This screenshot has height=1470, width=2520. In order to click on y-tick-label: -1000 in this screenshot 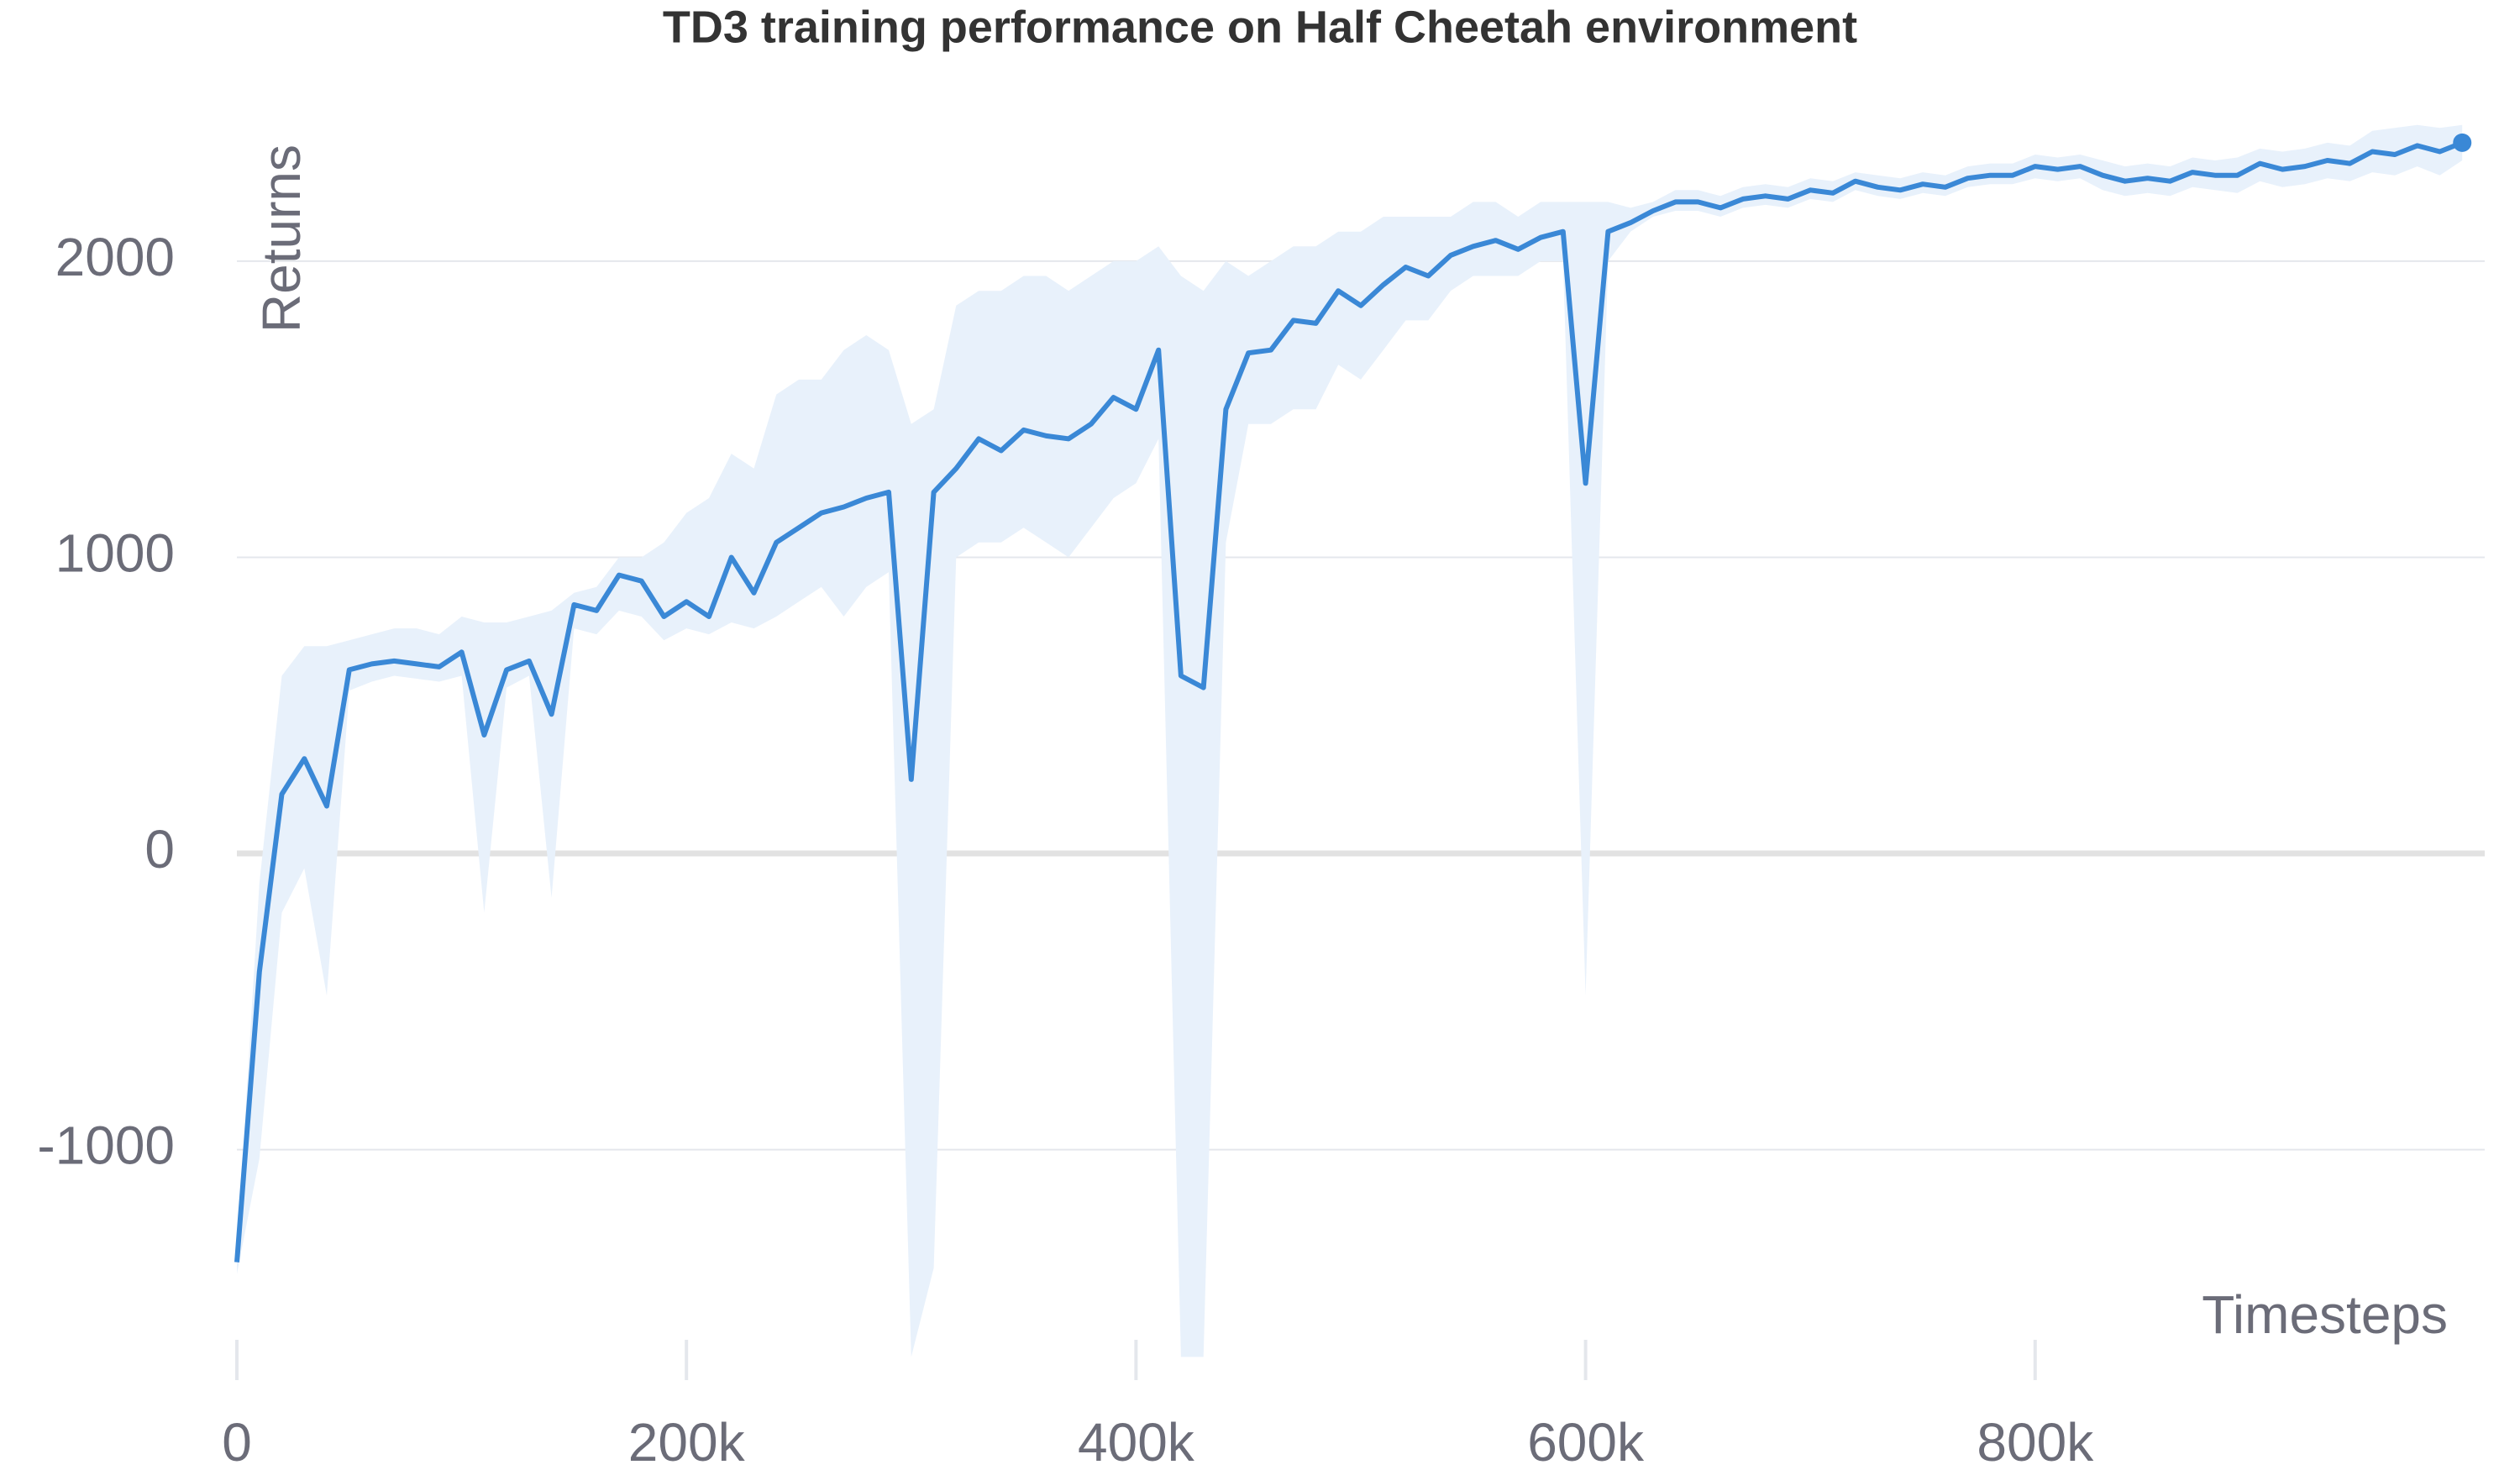, I will do `click(106, 1145)`.